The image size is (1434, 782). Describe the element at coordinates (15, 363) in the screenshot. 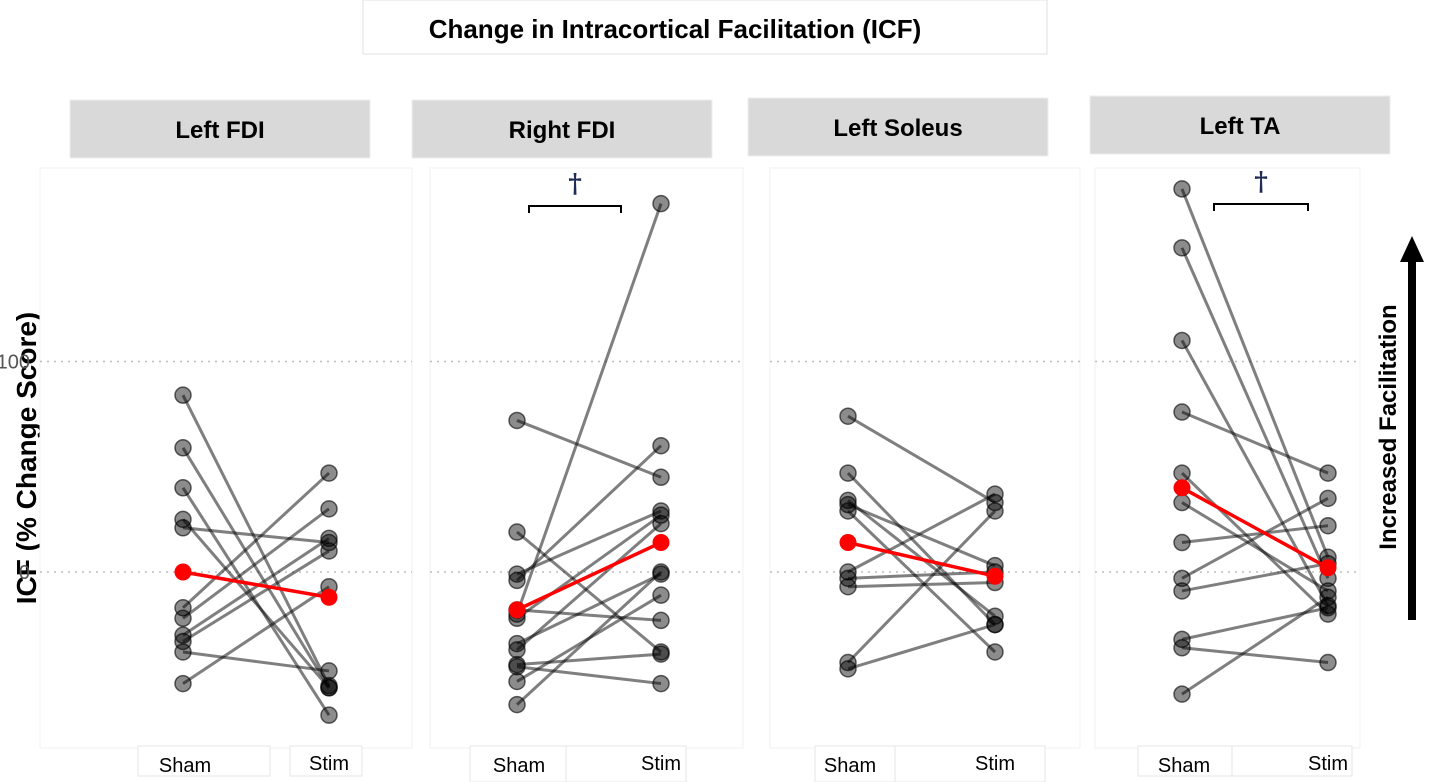

I see `y-tick-label: 100` at that location.